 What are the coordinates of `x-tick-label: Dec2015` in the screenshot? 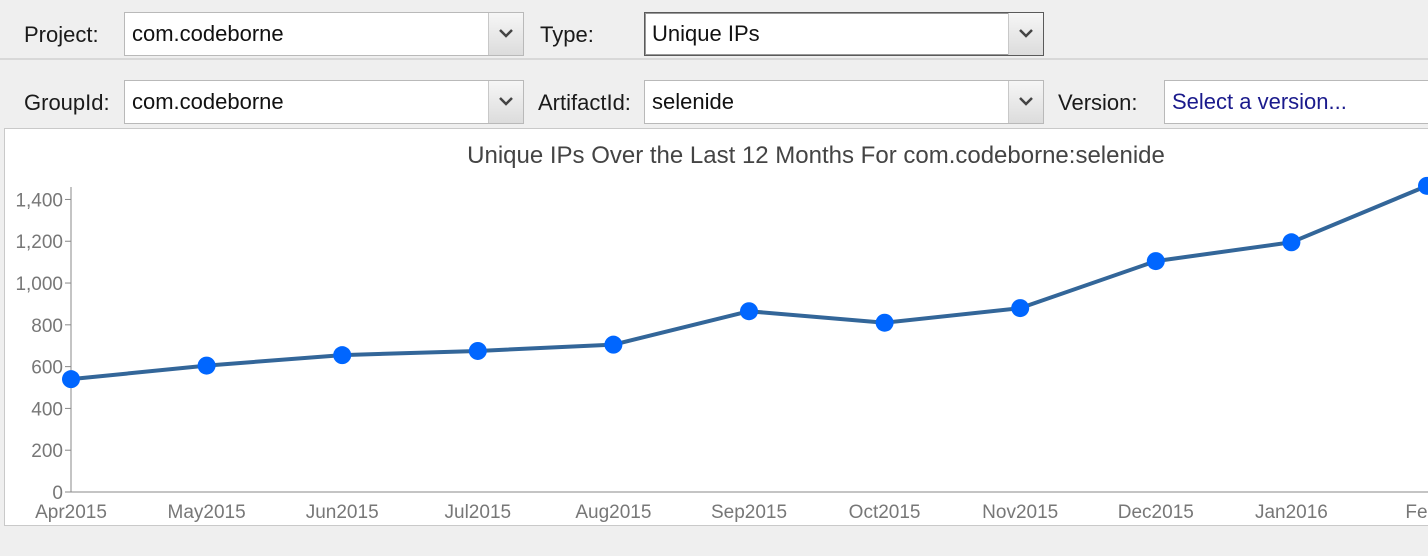 It's located at (1156, 512).